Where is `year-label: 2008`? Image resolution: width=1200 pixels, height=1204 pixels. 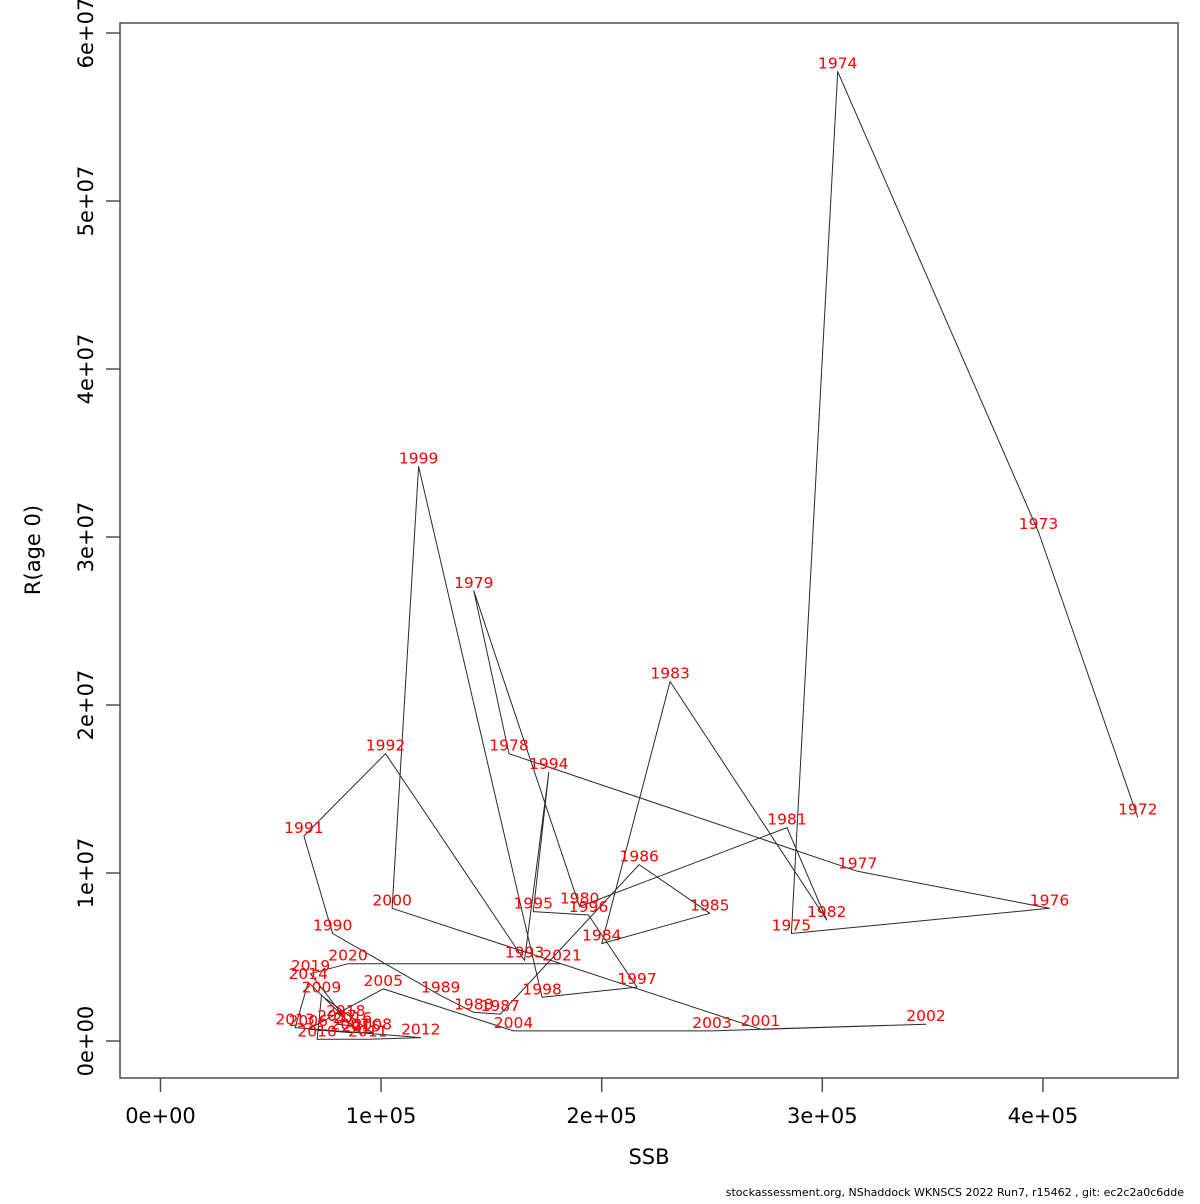 year-label: 2008 is located at coordinates (372, 1025).